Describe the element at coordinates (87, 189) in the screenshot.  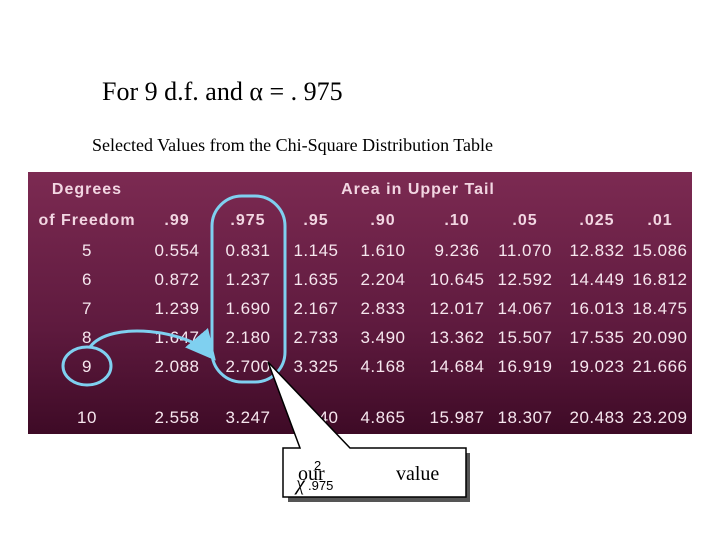
I see `row-header: Degrees` at that location.